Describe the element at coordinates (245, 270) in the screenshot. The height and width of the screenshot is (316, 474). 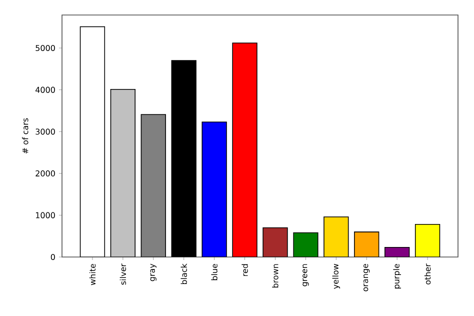
I see `x-tick-label: red` at that location.